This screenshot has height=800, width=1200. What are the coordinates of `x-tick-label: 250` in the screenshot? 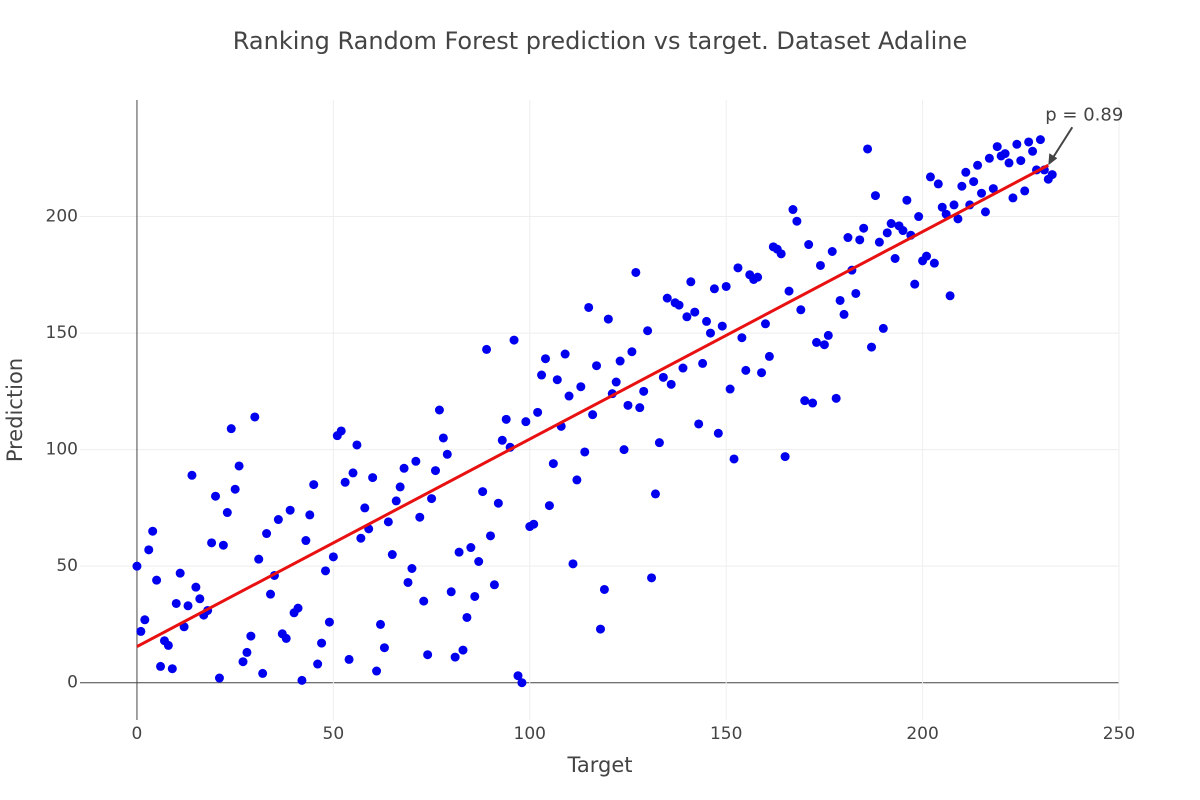 It's located at (1119, 734).